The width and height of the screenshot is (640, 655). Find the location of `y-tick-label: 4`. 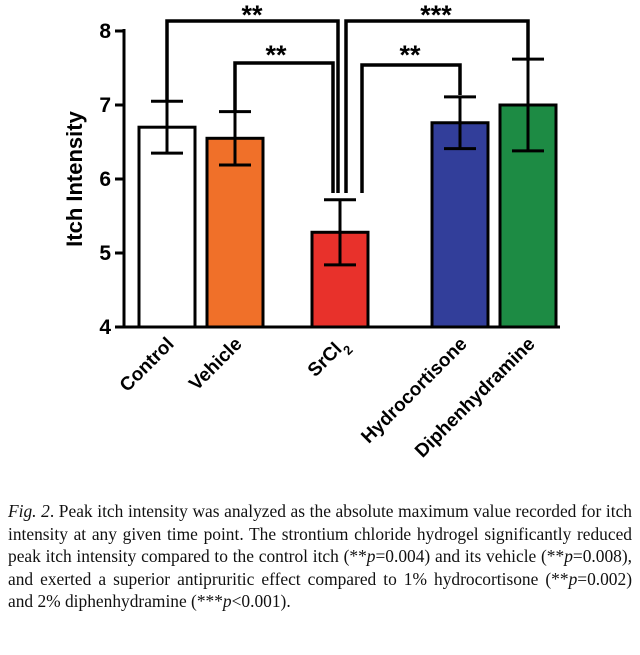

y-tick-label: 4 is located at coordinates (105, 327).